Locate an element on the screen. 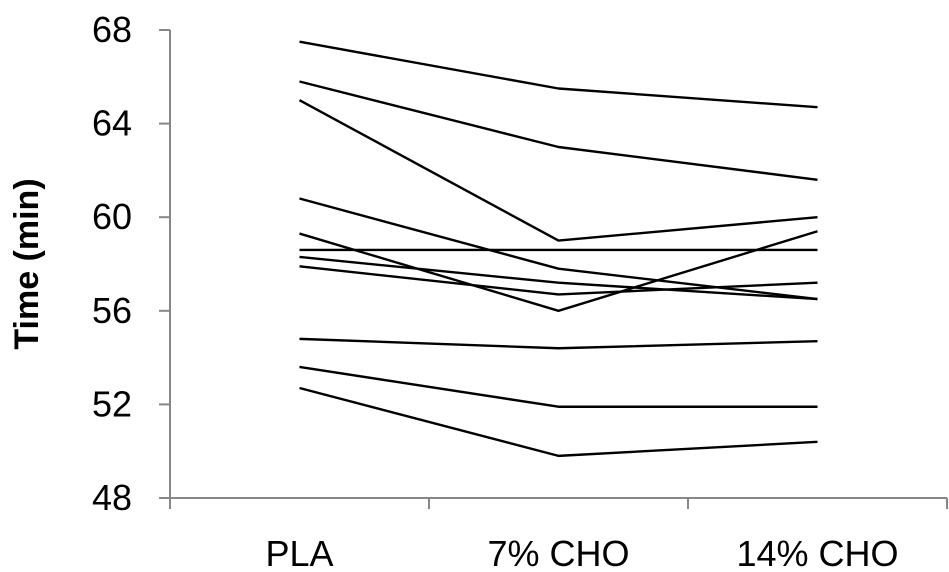 The height and width of the screenshot is (572, 949). x-tick-labels: PLA 7% CHO 14% CHO is located at coordinates (581, 552).